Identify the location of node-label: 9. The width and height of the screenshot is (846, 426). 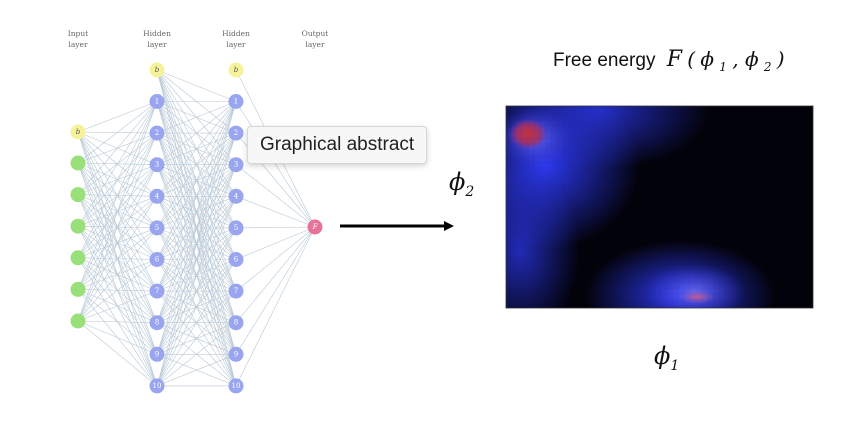
(236, 354).